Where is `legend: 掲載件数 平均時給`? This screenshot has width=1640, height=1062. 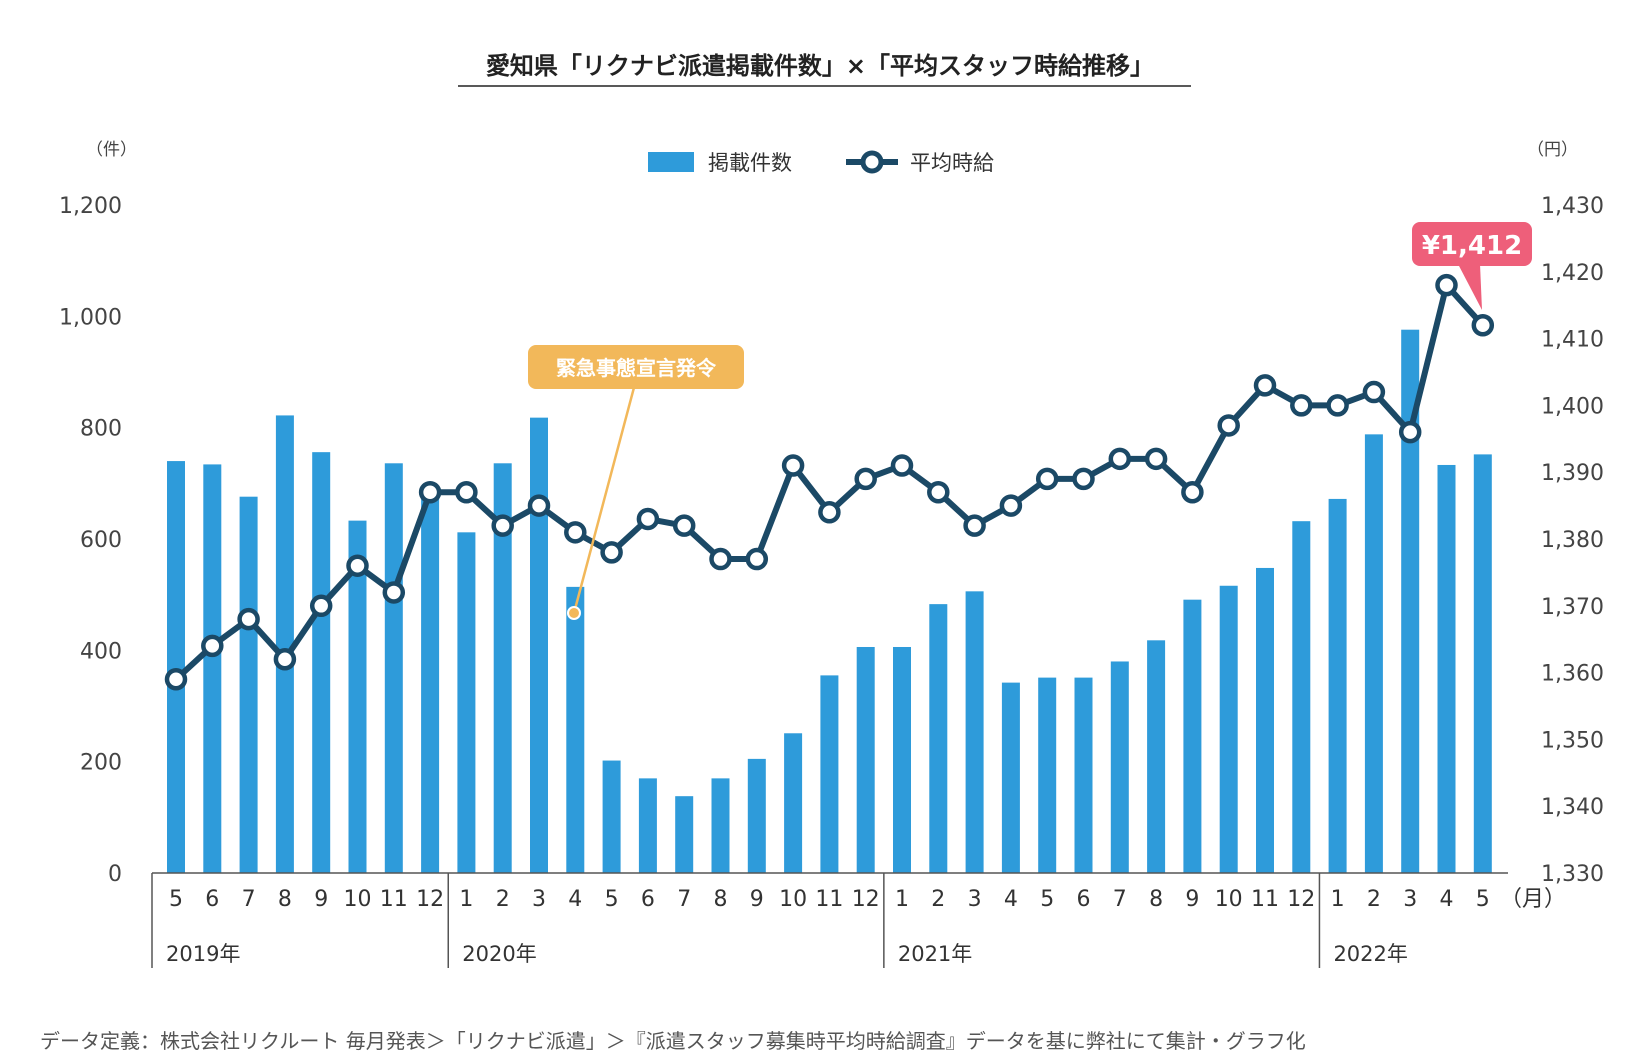
legend: 掲載件数 平均時給 is located at coordinates (821, 162).